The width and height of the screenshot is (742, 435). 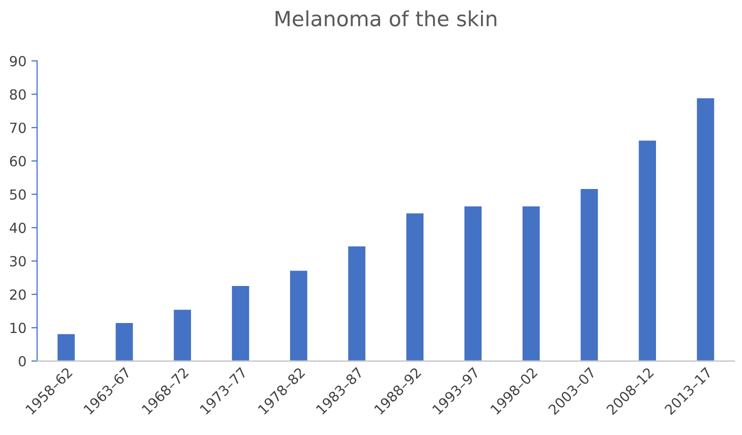 I want to click on y-tick-label: 70, so click(x=18, y=128).